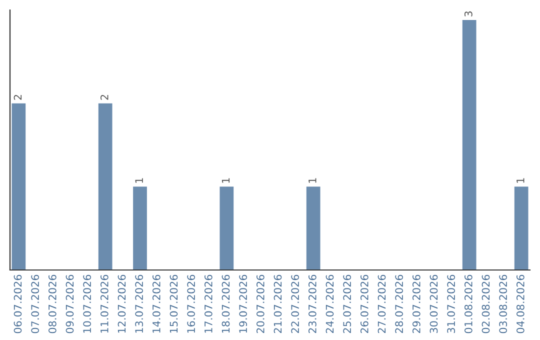  What do you see at coordinates (122, 303) in the screenshot?
I see `x-tick-label: 12.07.2026` at bounding box center [122, 303].